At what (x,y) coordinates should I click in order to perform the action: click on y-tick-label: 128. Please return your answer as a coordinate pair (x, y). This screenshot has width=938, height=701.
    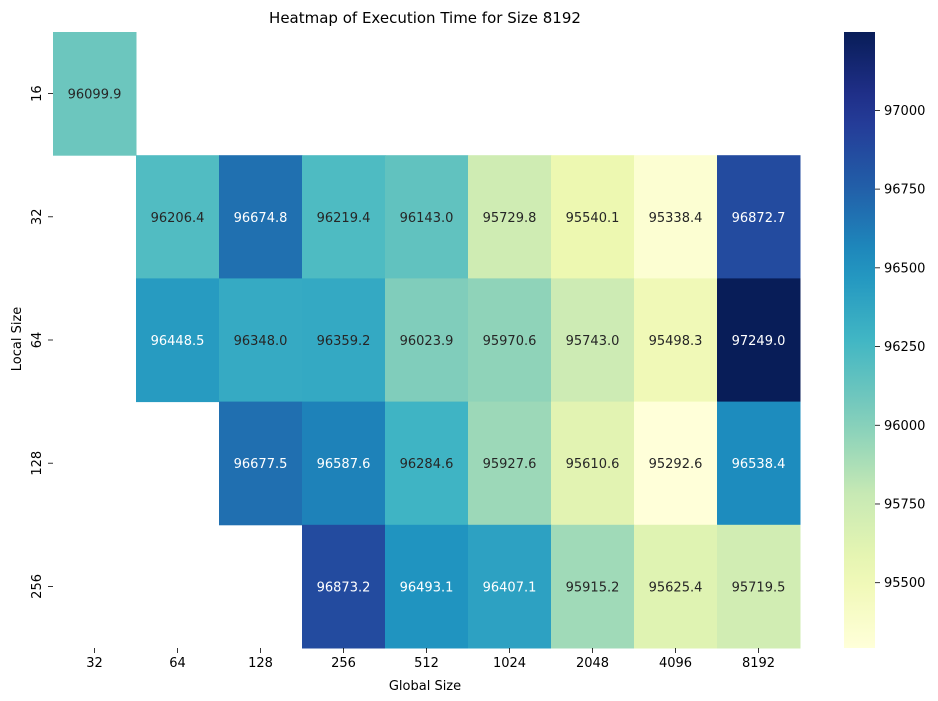
    Looking at the image, I should click on (37, 463).